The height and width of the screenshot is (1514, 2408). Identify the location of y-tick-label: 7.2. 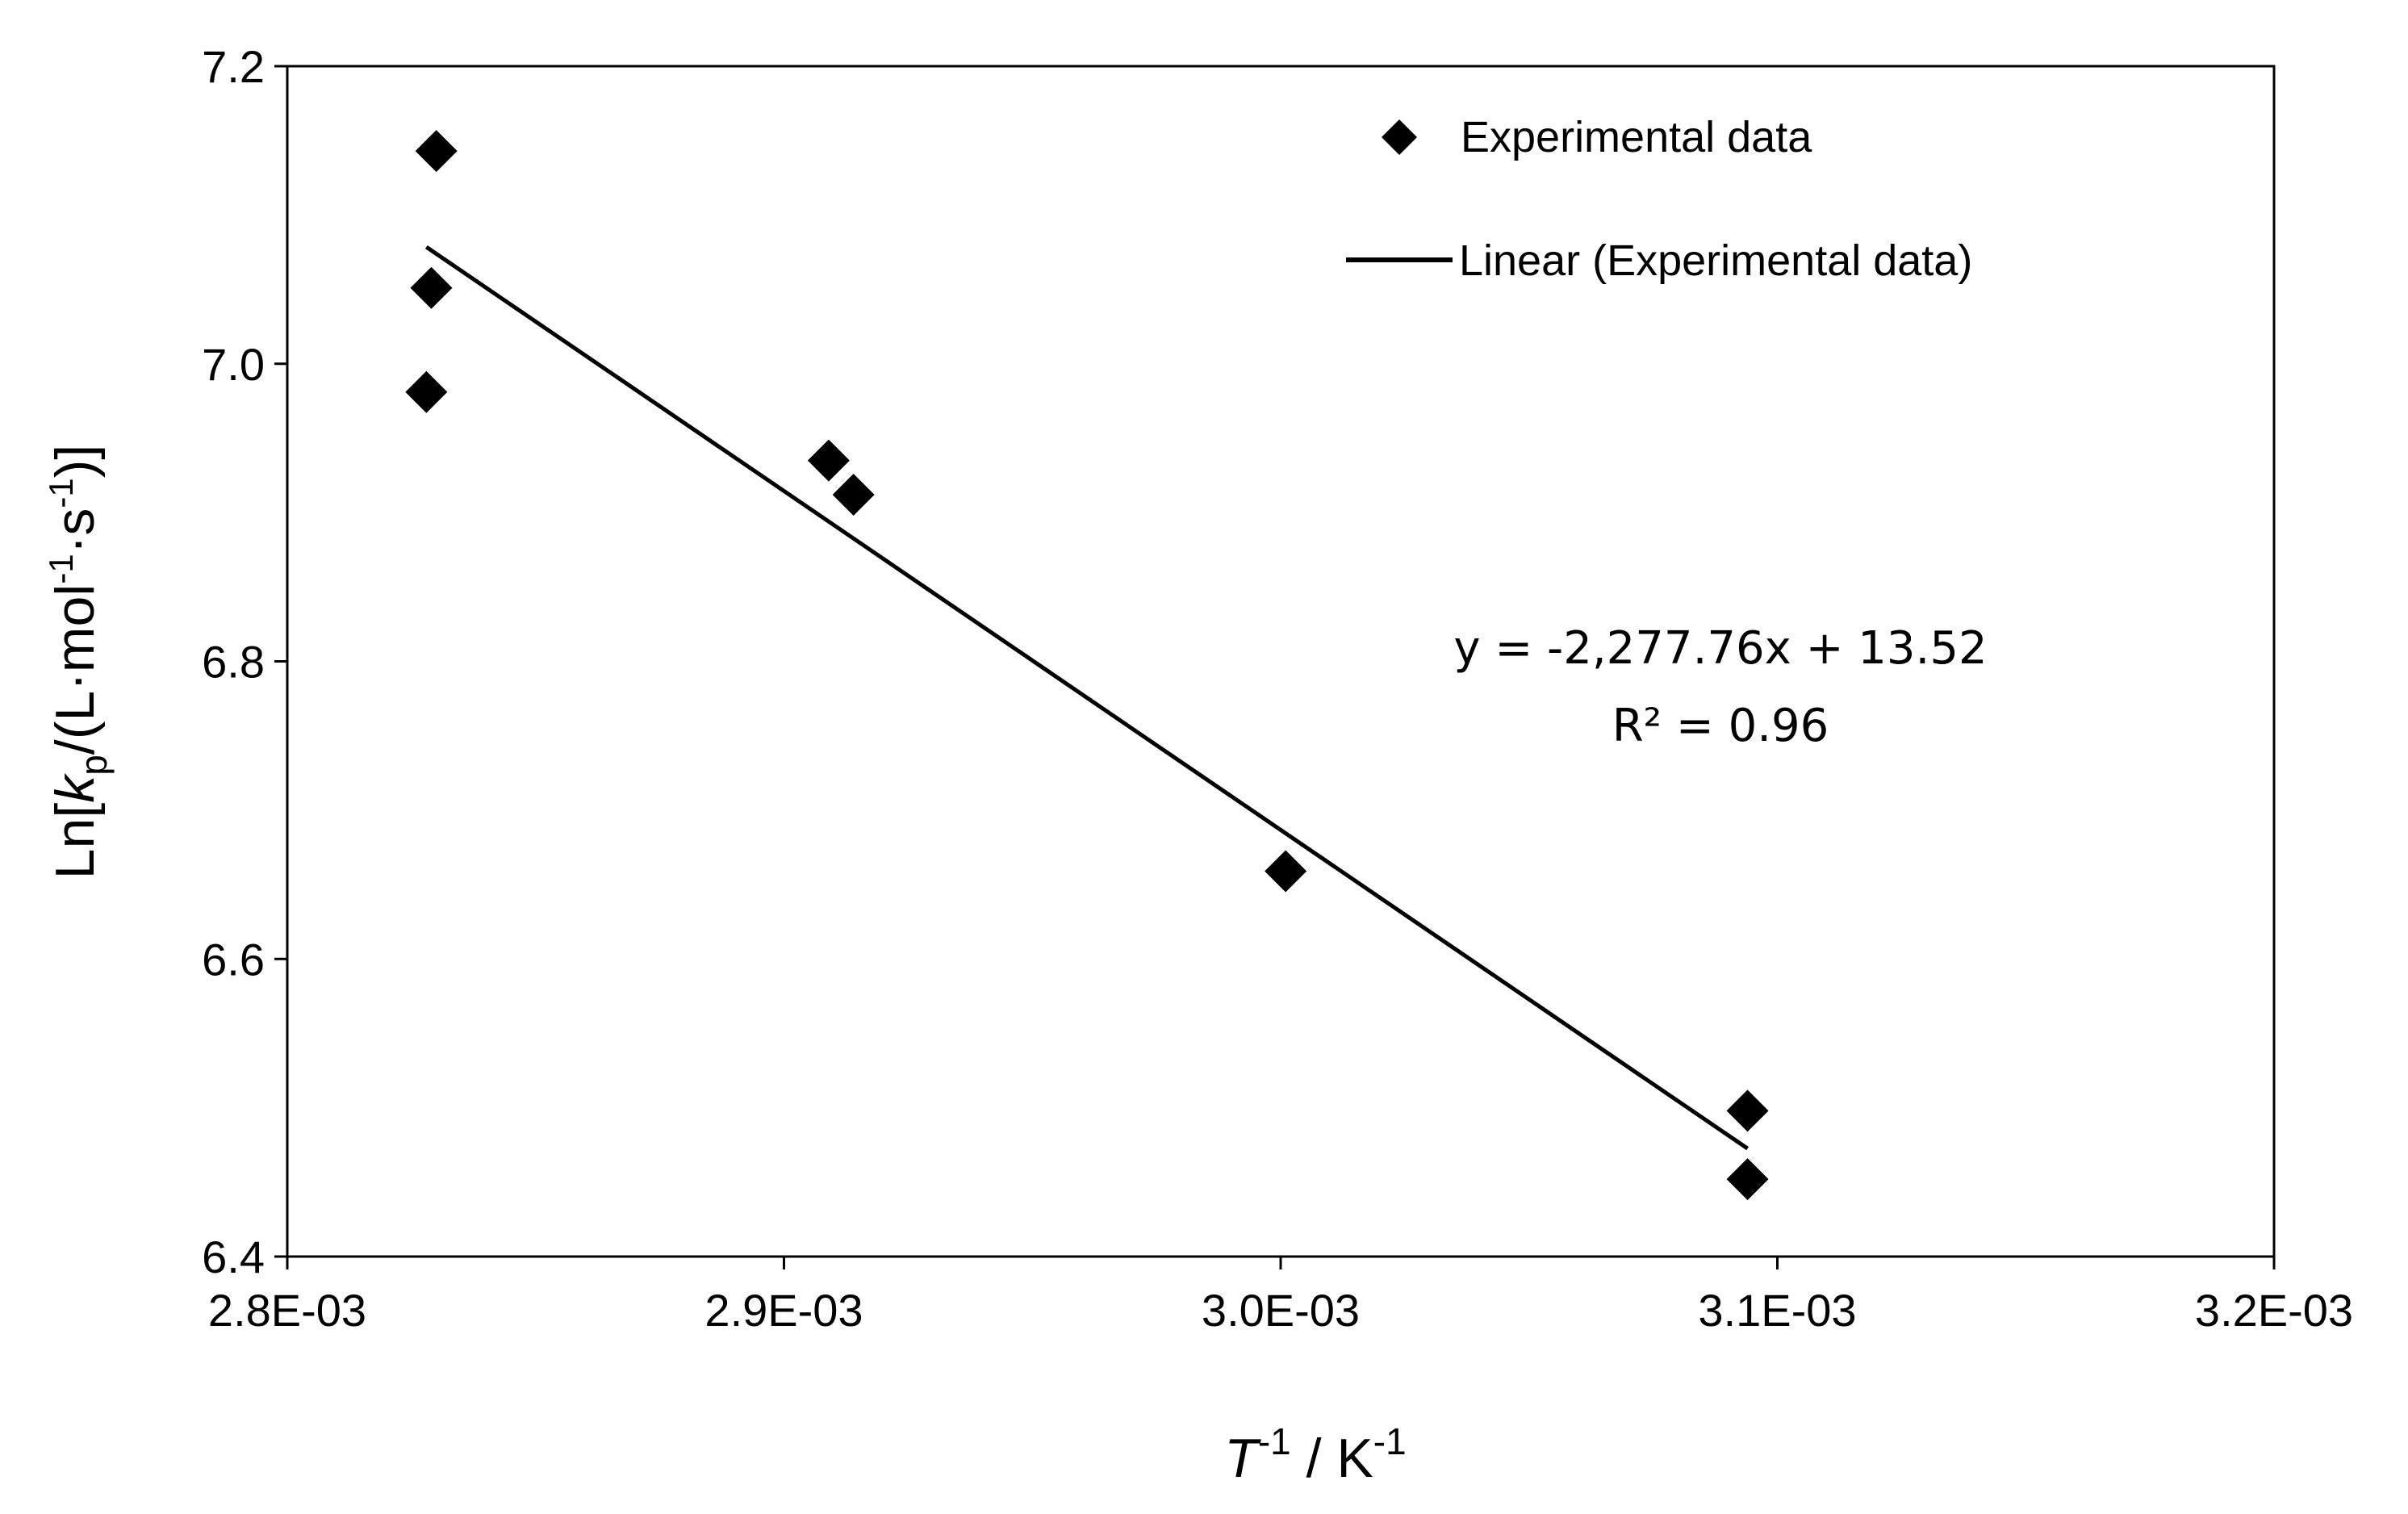
(233, 66).